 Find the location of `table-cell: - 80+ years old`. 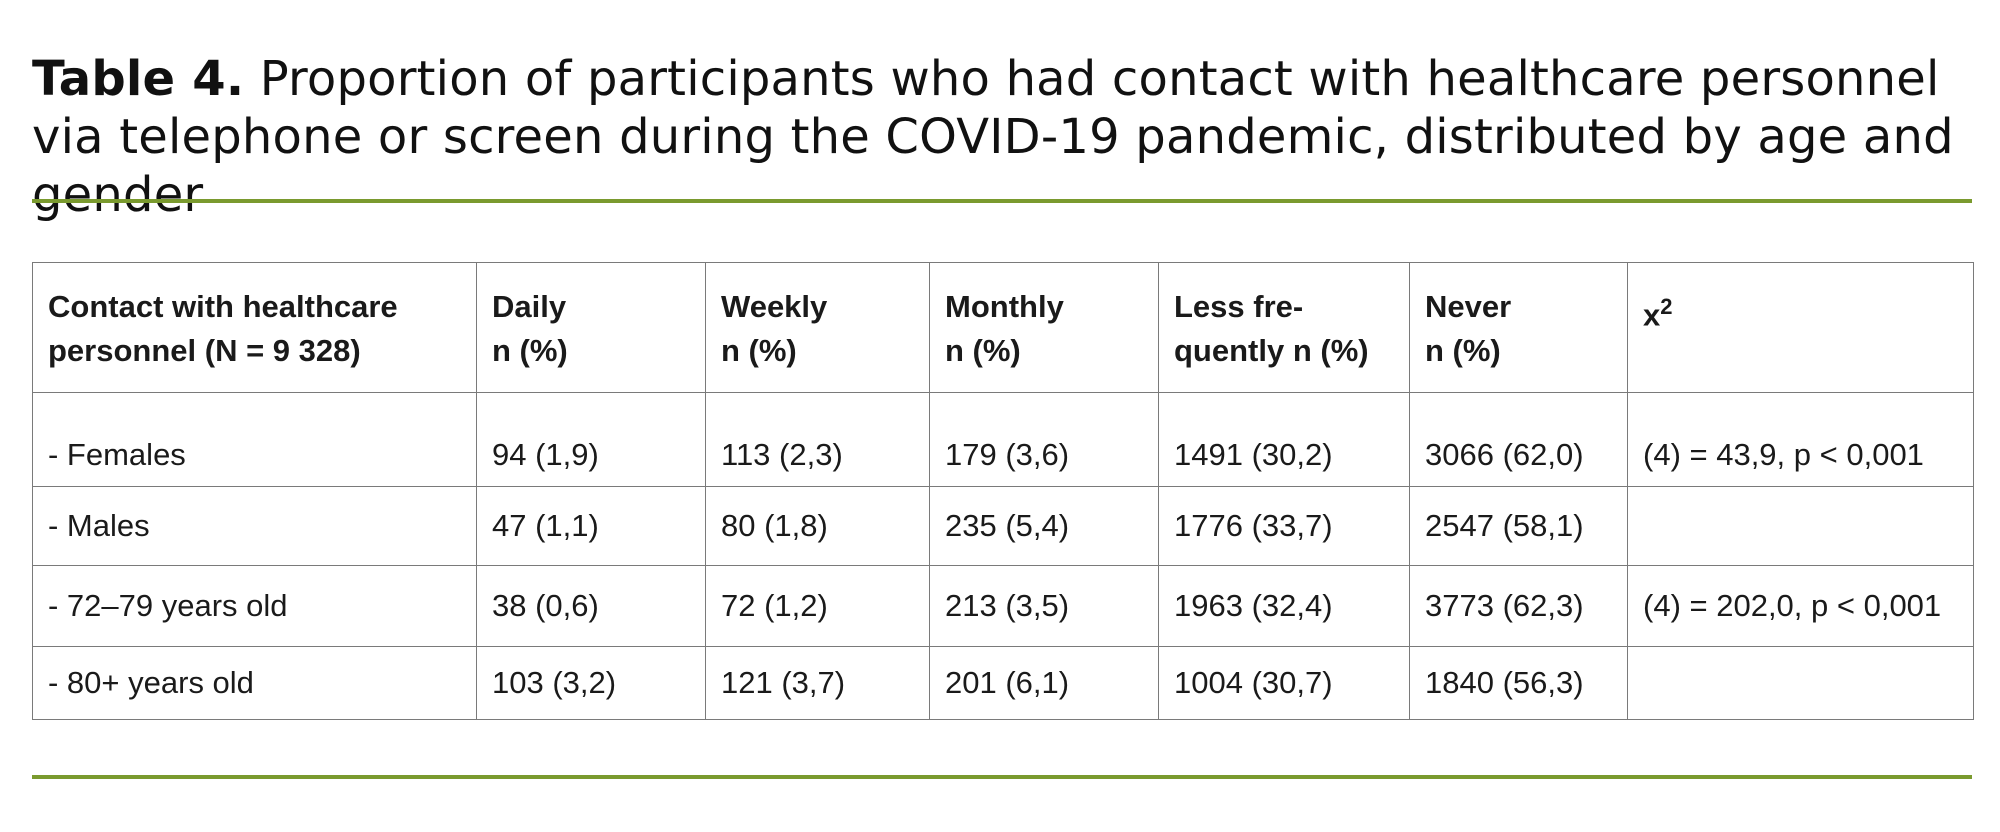

table-cell: - 80+ years old is located at coordinates (254, 683).